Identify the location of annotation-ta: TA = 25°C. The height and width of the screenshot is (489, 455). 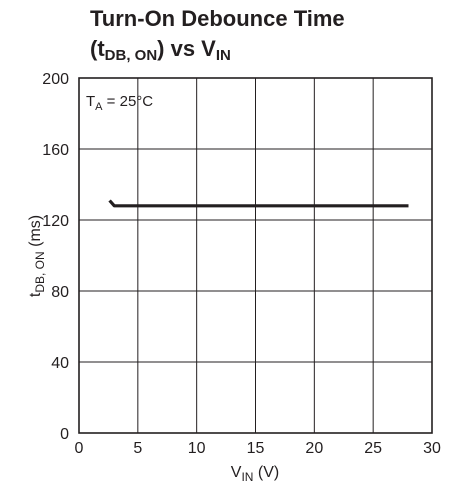
(119, 103).